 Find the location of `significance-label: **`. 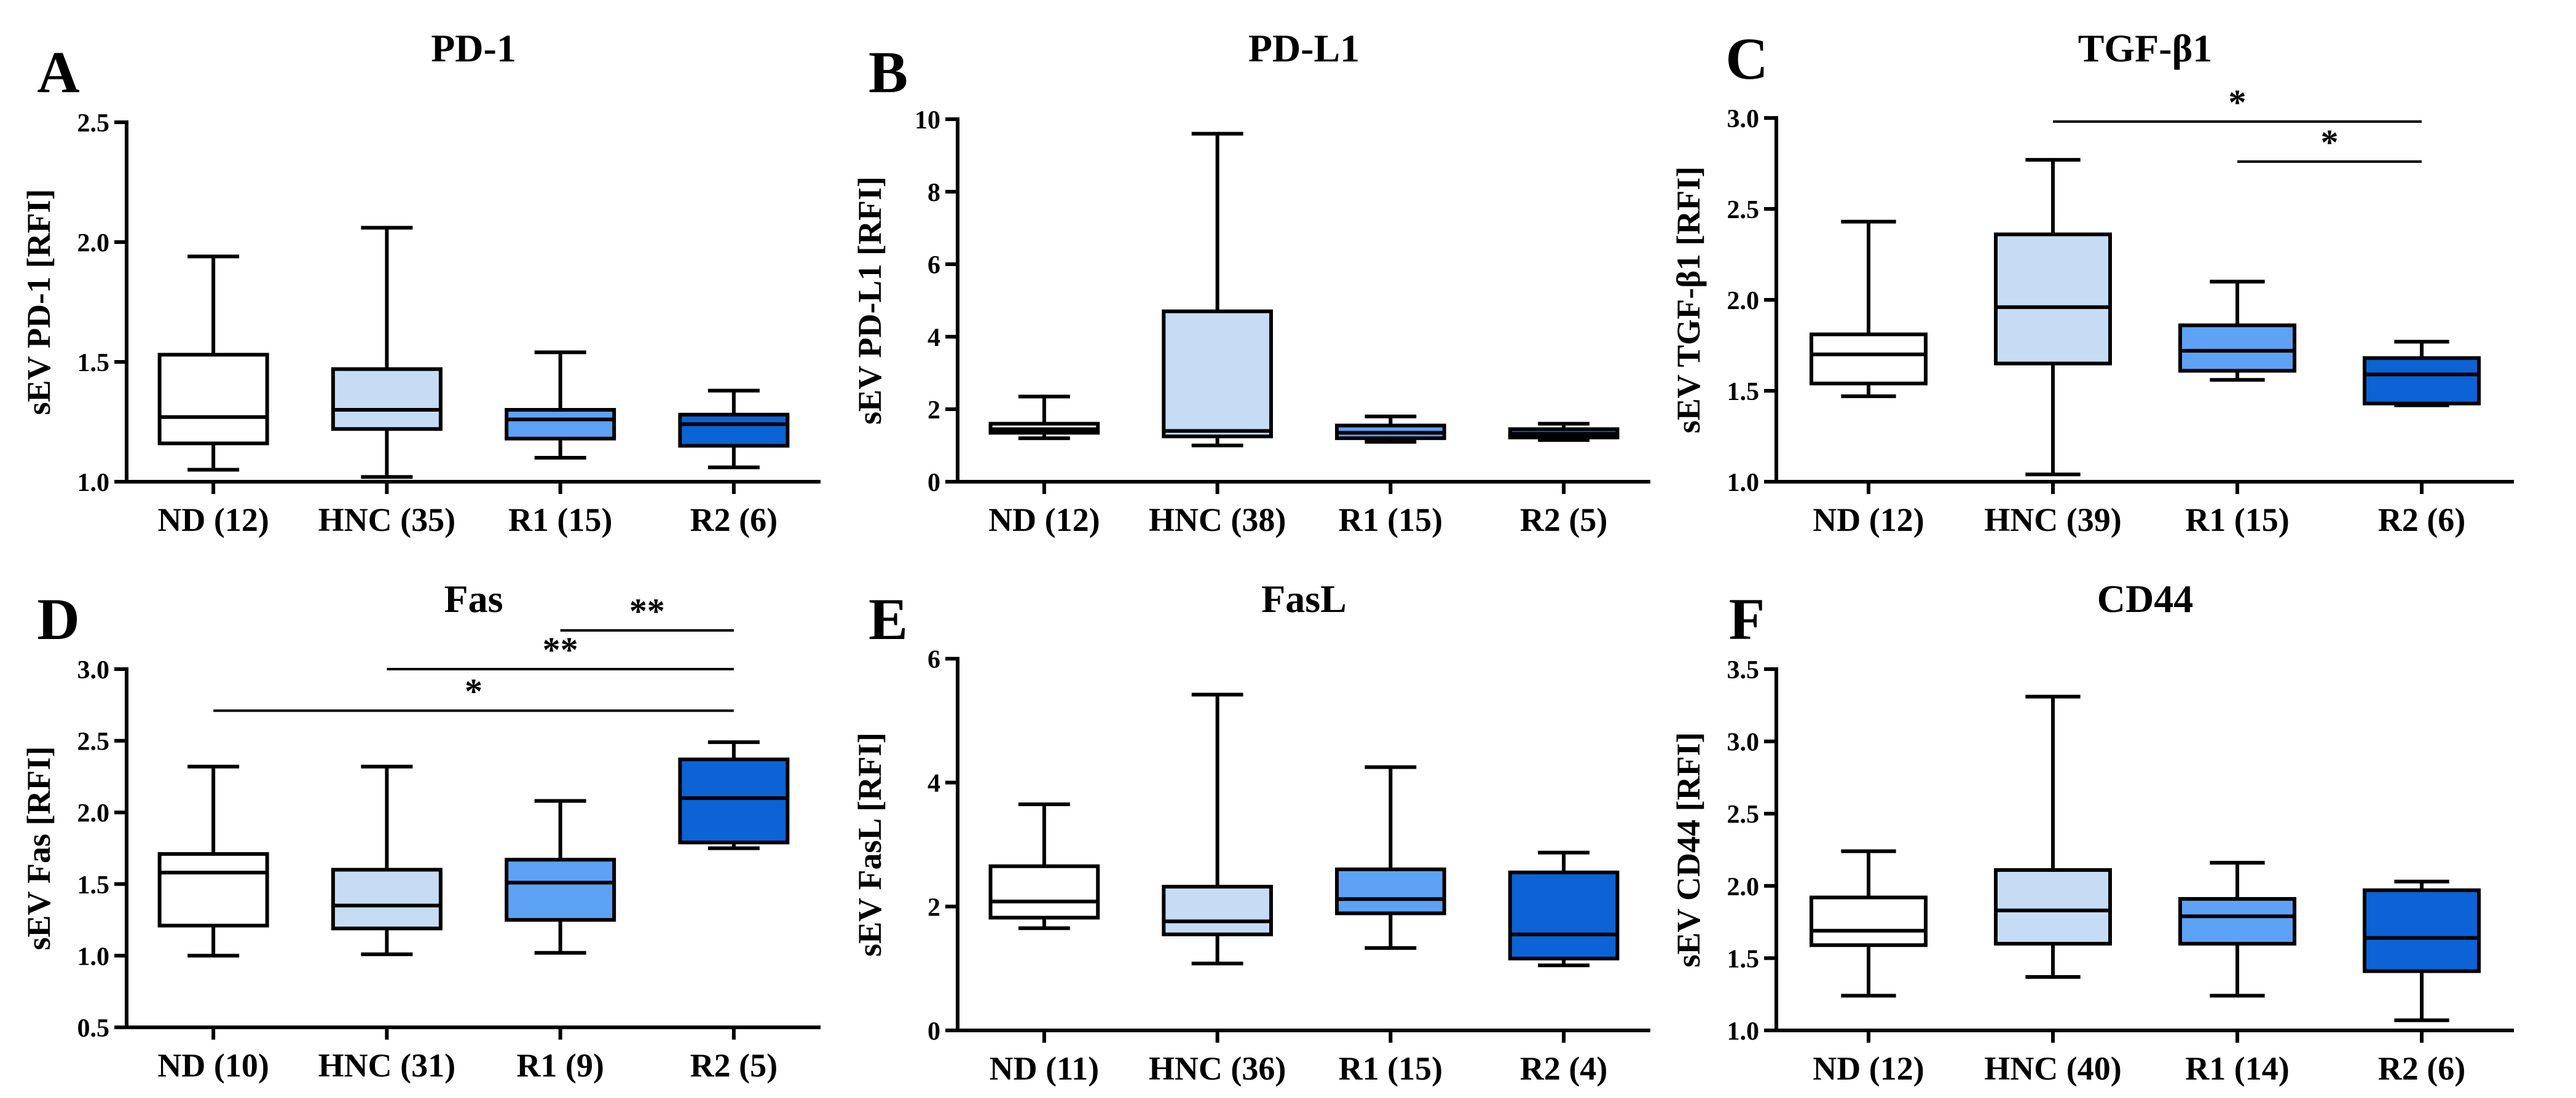

significance-label: ** is located at coordinates (647, 611).